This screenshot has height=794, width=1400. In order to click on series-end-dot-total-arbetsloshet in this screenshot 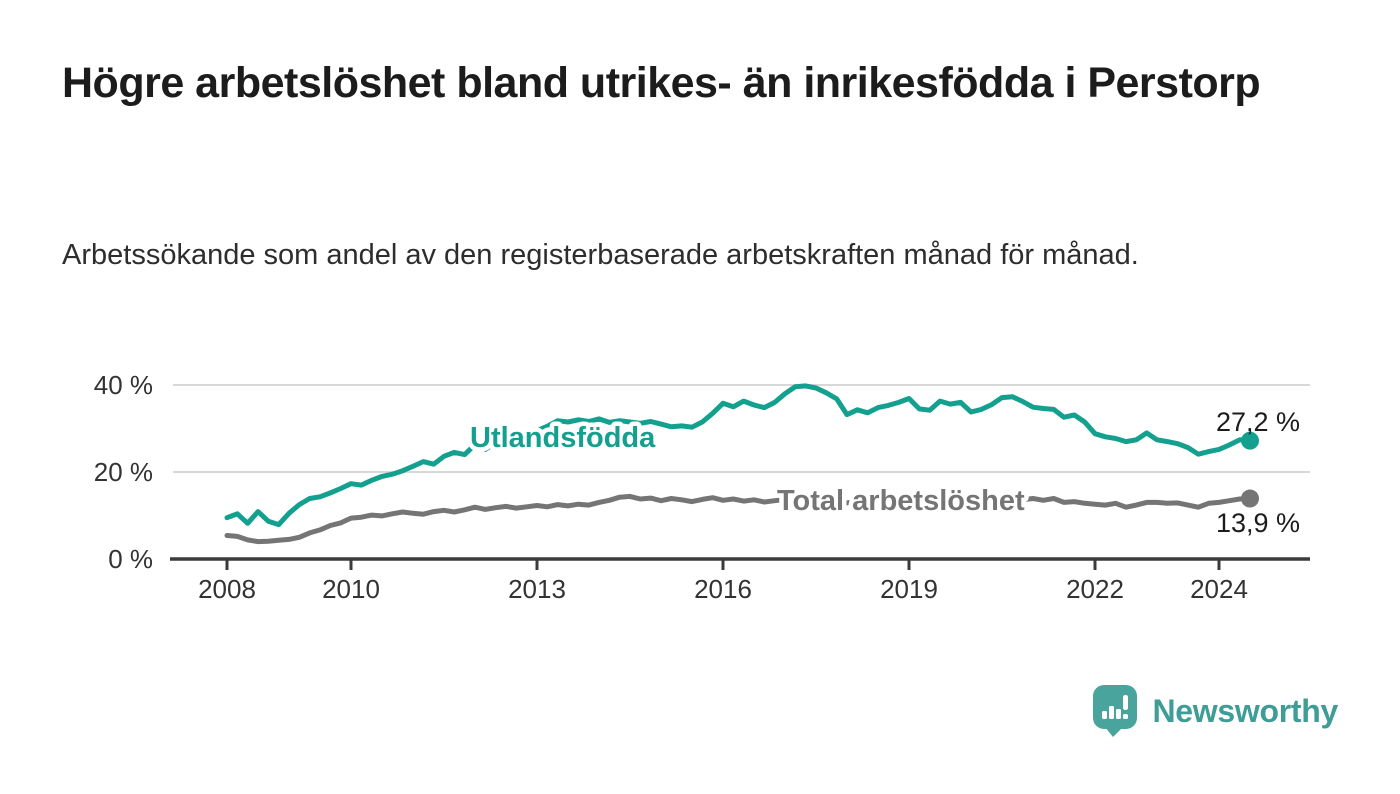, I will do `click(1250, 498)`.